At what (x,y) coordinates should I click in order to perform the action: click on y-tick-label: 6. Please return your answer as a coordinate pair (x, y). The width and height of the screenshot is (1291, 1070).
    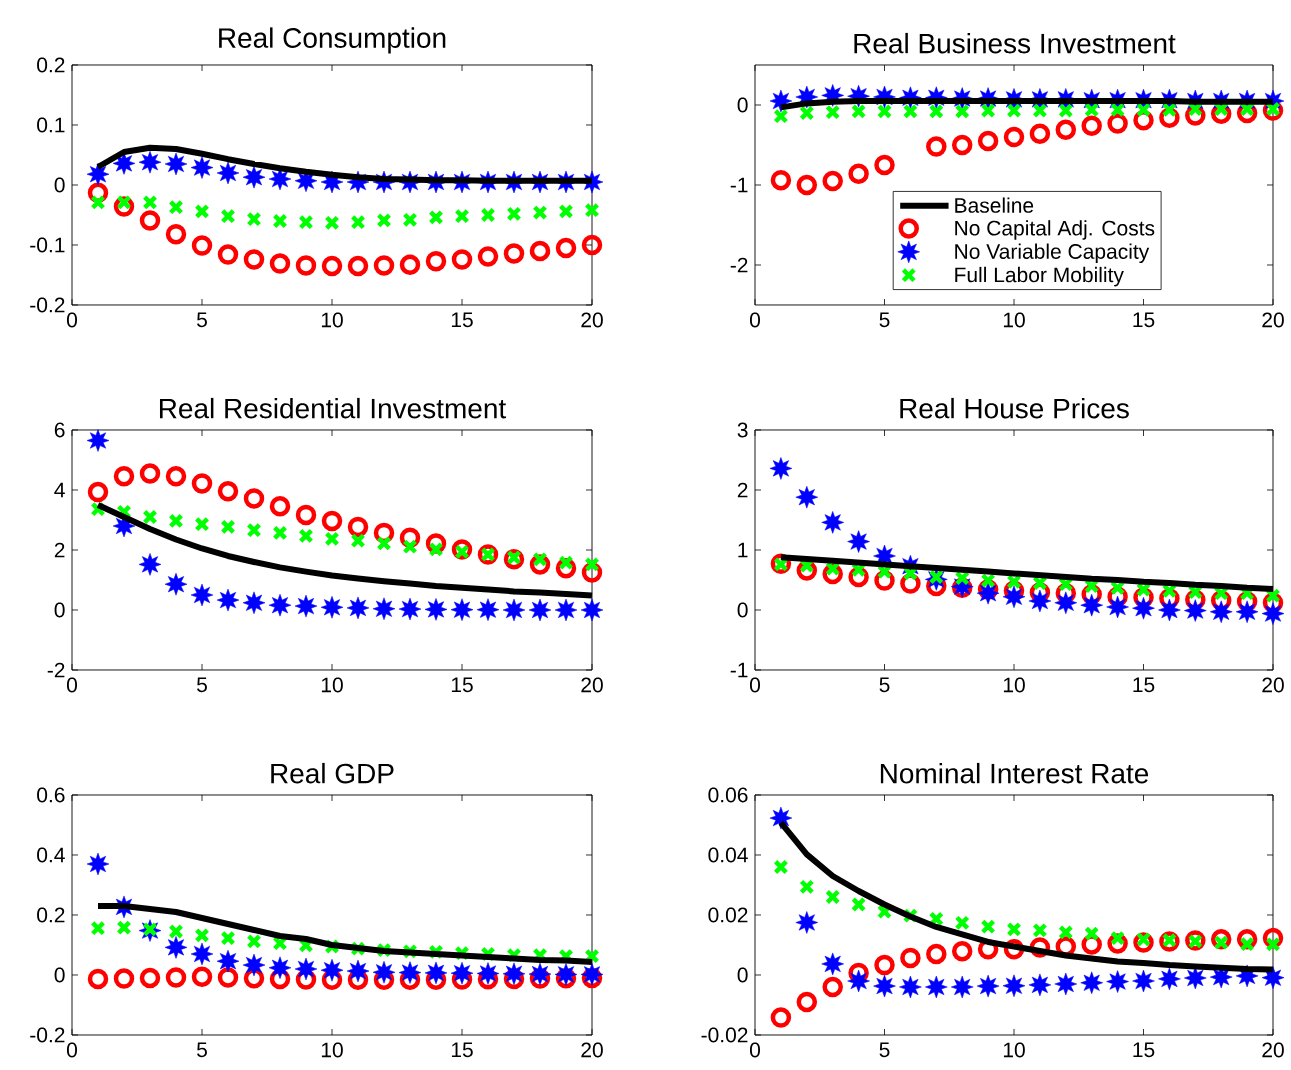
    Looking at the image, I should click on (59, 430).